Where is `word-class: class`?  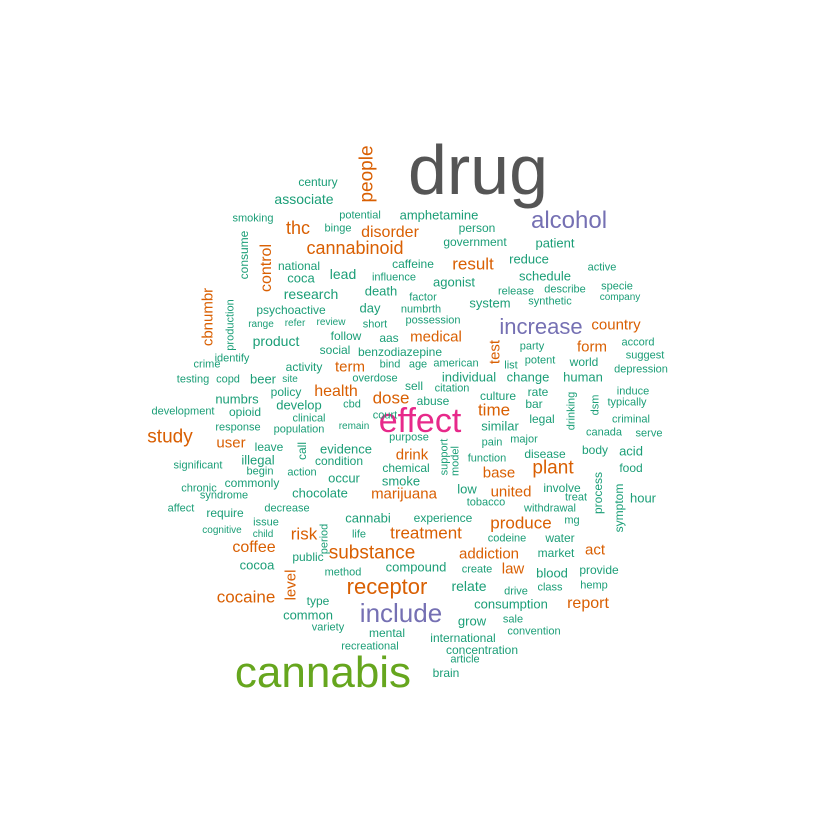 word-class: class is located at coordinates (550, 587).